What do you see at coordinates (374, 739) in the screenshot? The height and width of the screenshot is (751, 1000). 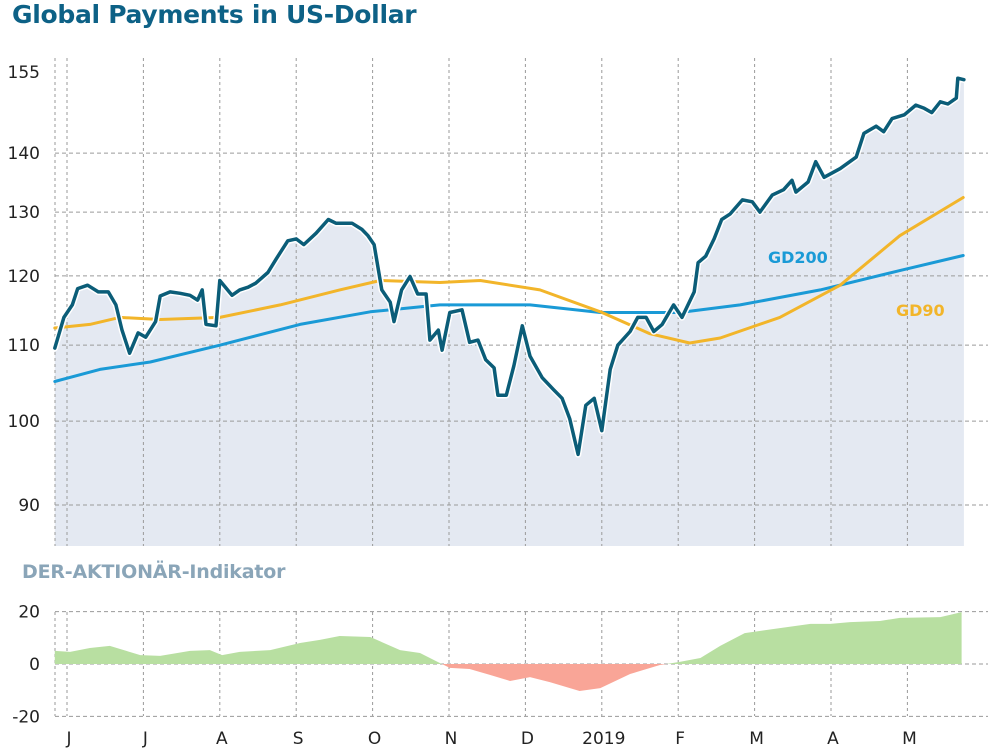 I see `x-tick-label: O` at bounding box center [374, 739].